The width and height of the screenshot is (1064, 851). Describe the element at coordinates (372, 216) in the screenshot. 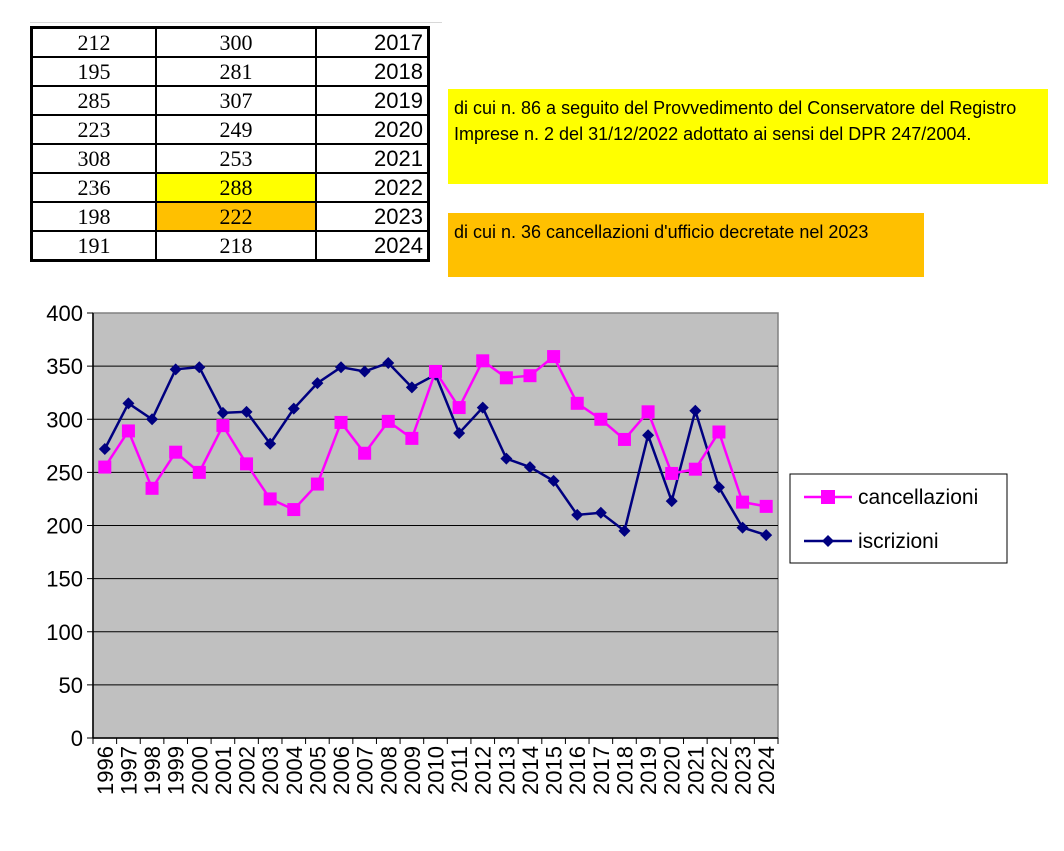

I see `cell-year: 2023` at that location.